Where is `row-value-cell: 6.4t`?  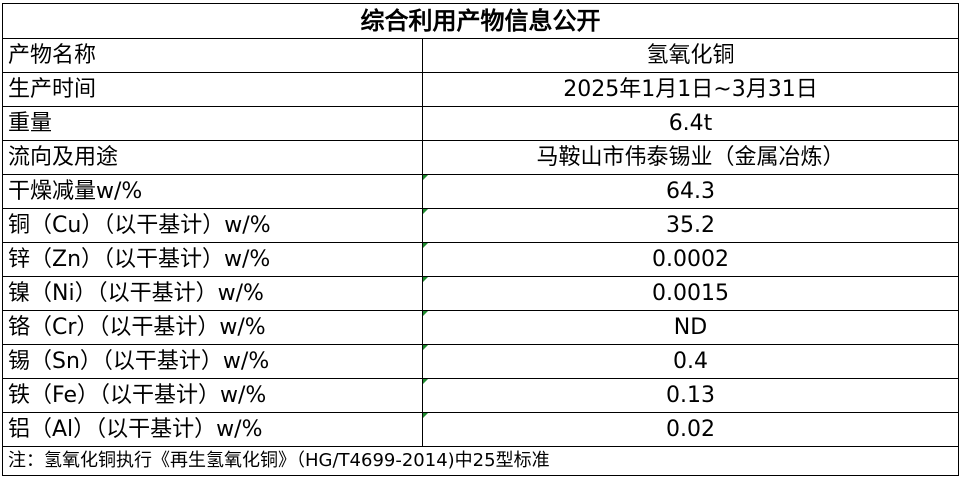 row-value-cell: 6.4t is located at coordinates (690, 123).